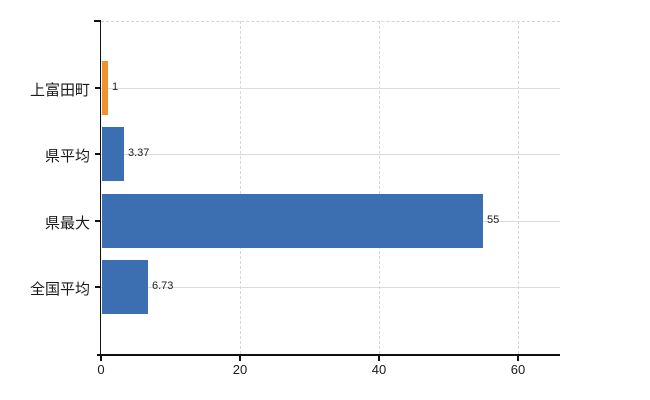 Image resolution: width=650 pixels, height=400 pixels. Describe the element at coordinates (101, 369) in the screenshot. I see `x-tick-label: 0` at that location.